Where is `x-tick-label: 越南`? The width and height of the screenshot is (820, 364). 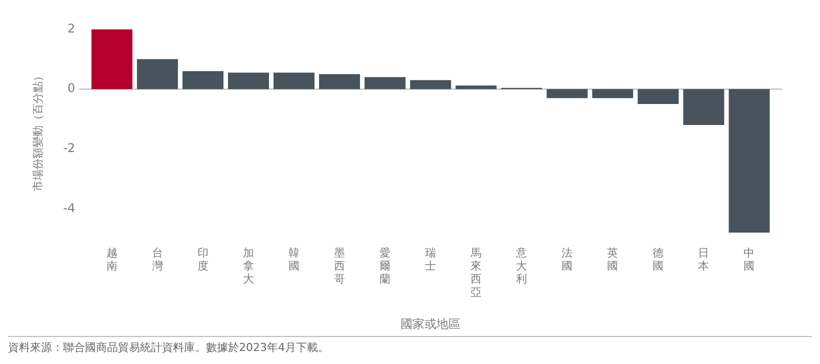 x-tick-label: 越南 is located at coordinates (112, 259).